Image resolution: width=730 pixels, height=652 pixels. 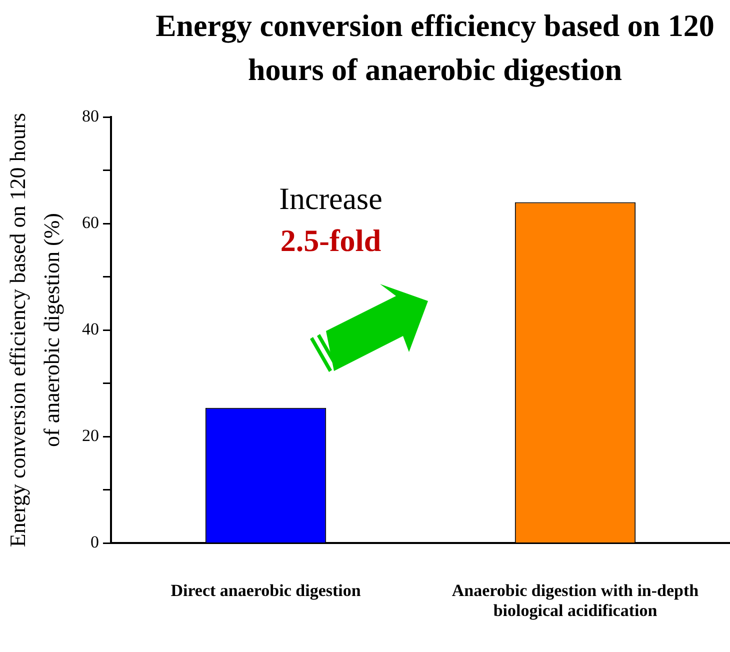 I want to click on chart-title: Energy conversion efficiency based on 120 hours of anaerobic digestion, so click(x=435, y=48).